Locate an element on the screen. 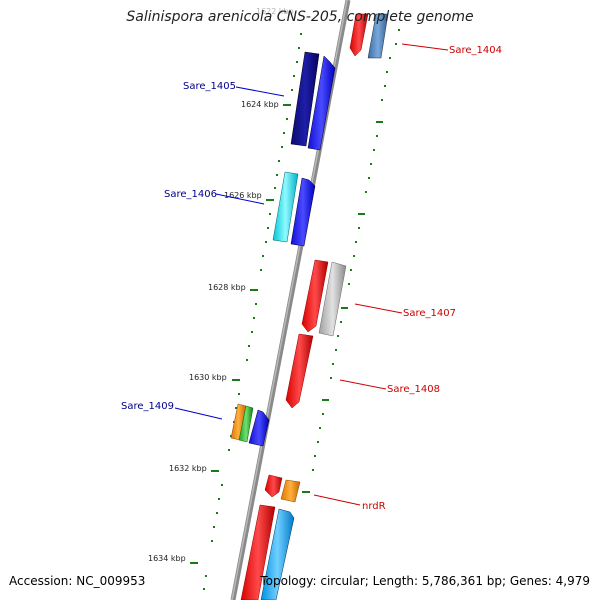 This screenshot has width=600, height=600. kbp-label: 1632 kbp is located at coordinates (188, 468).